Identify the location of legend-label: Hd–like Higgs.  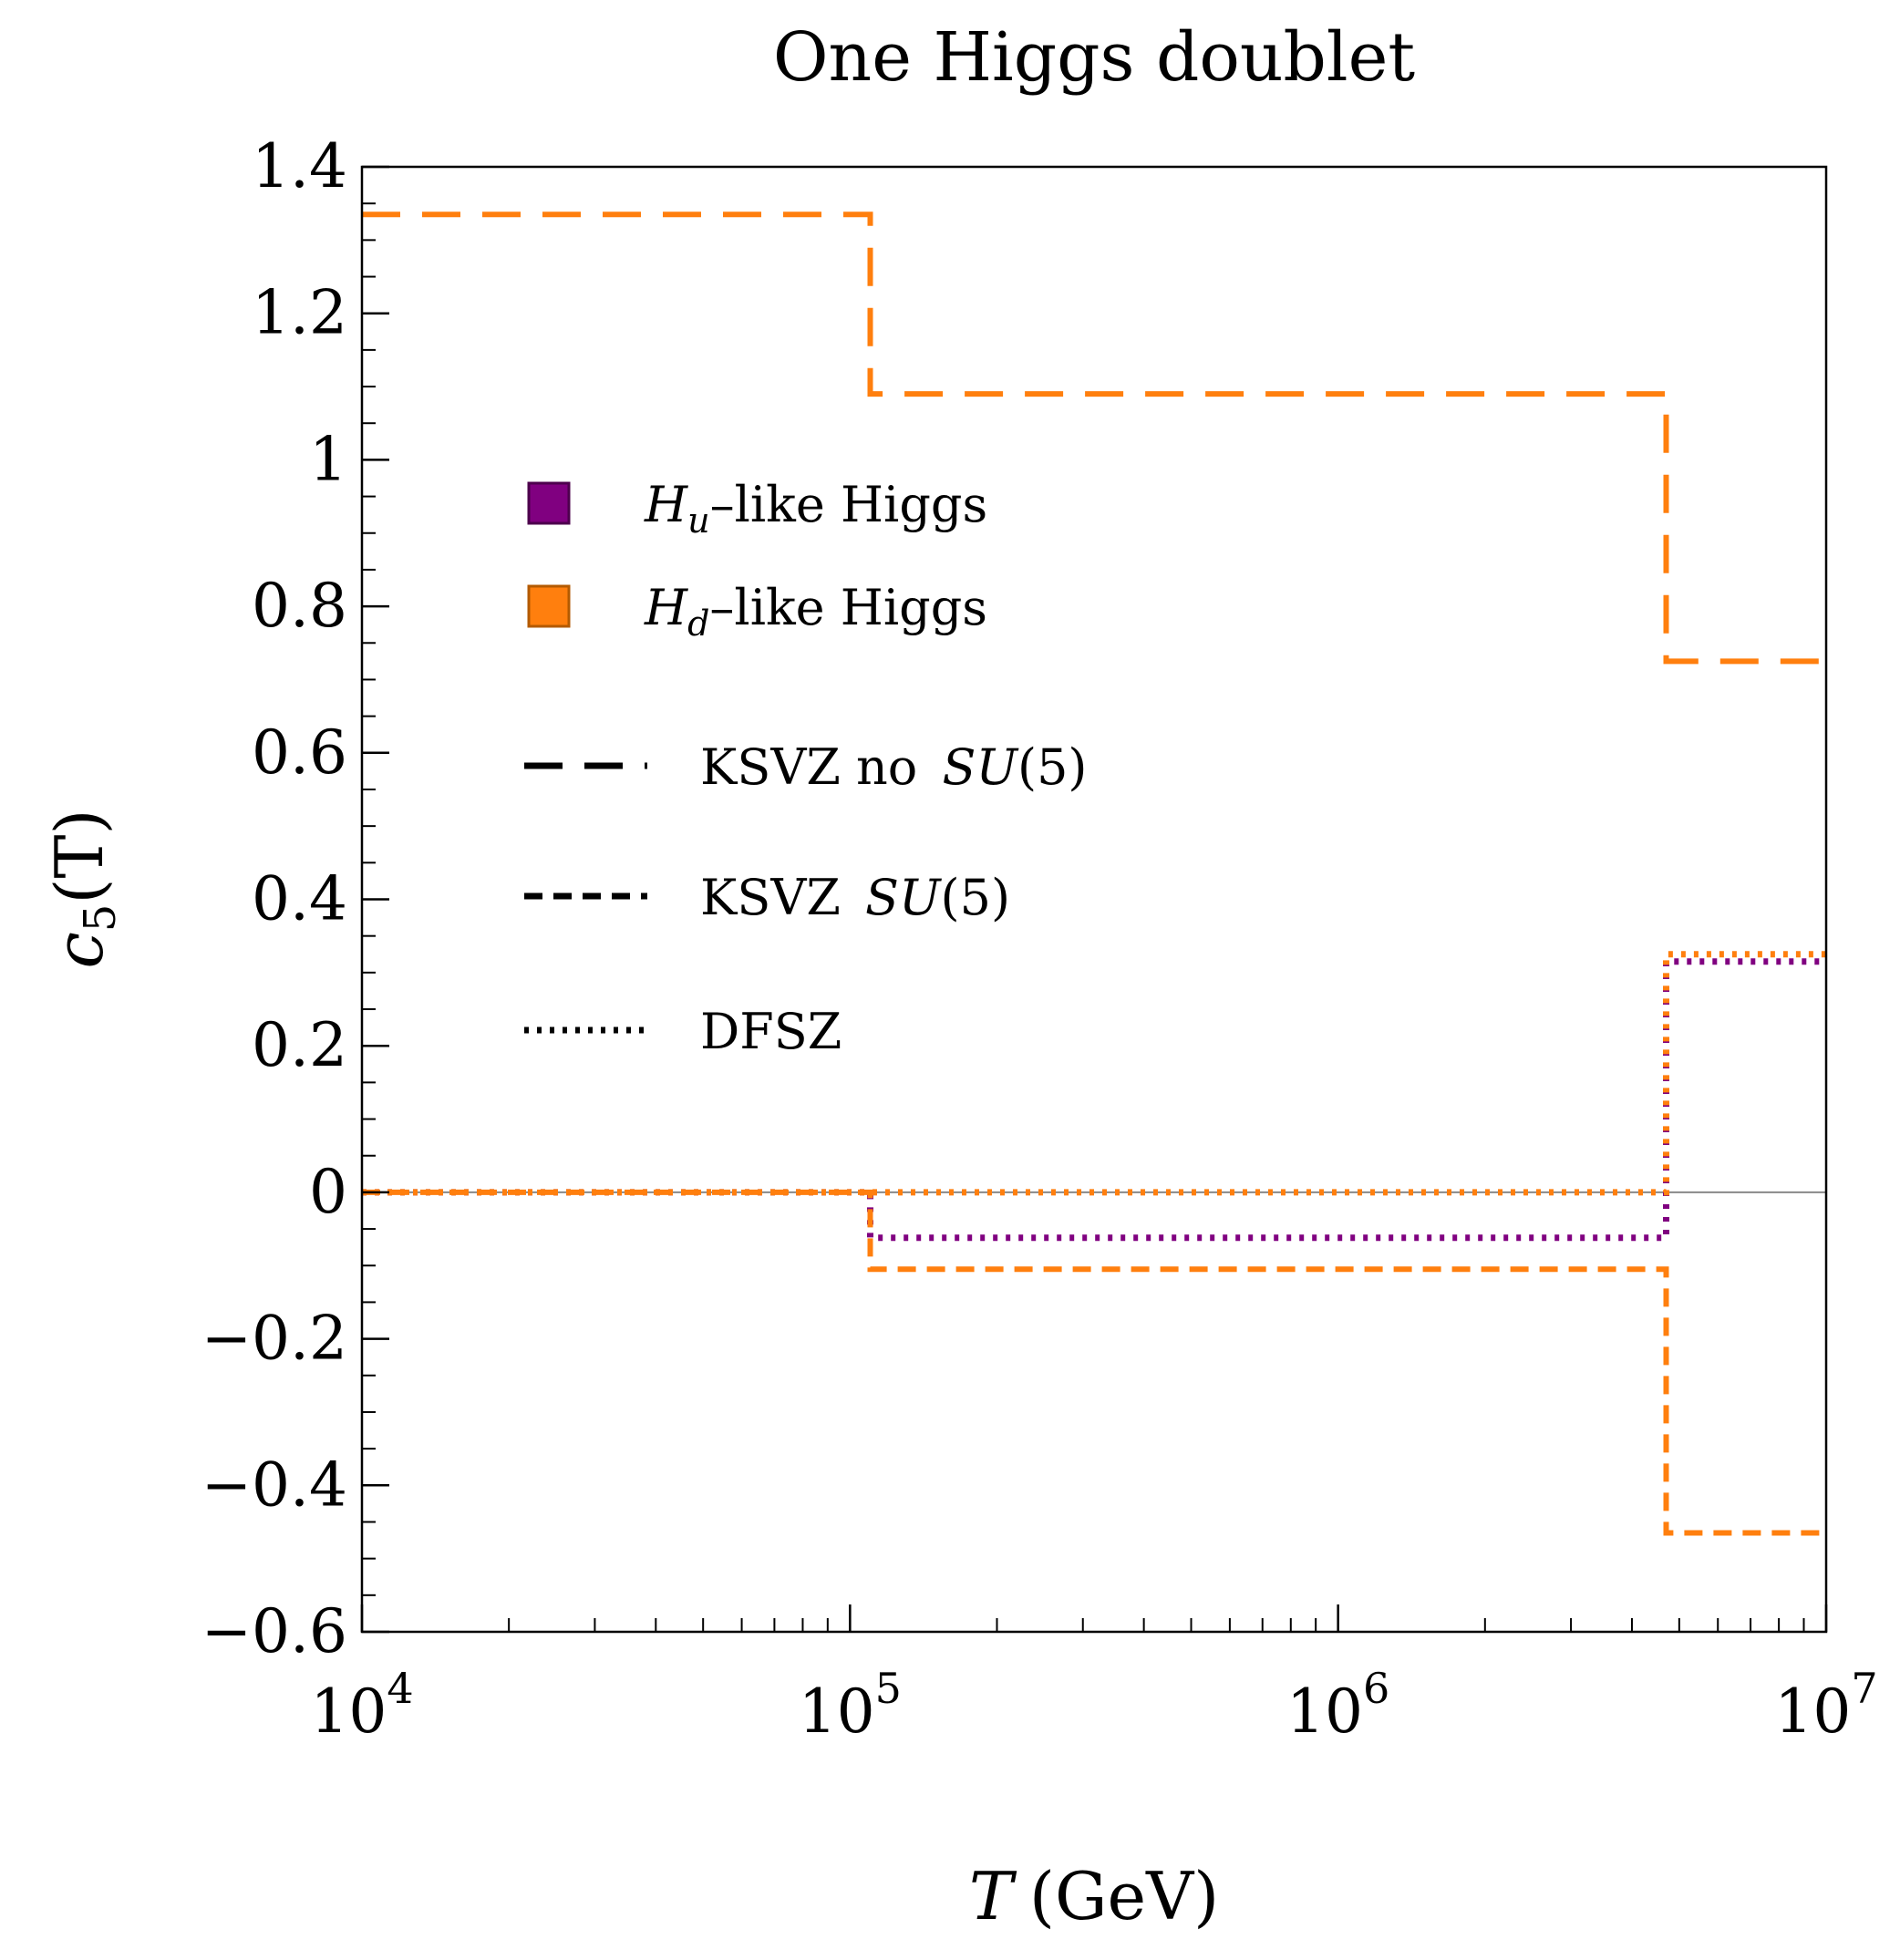
(815, 611).